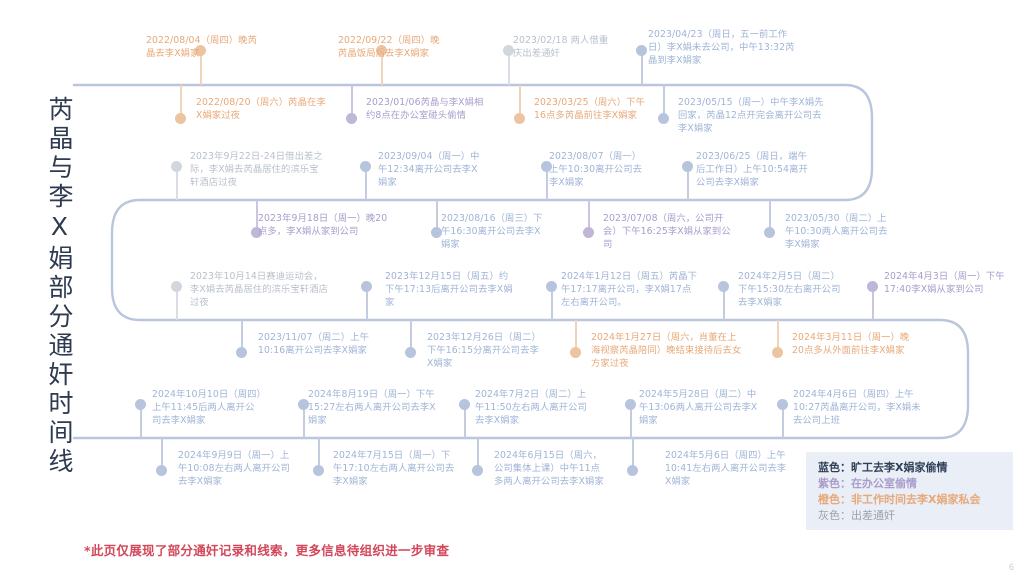 This screenshot has width=1024, height=576. Describe the element at coordinates (751, 116) in the screenshot. I see `event-text: 2023/05/15（周一）中午李X娟先回家，芮晶12点开完会离开公司去李X娟家` at that location.